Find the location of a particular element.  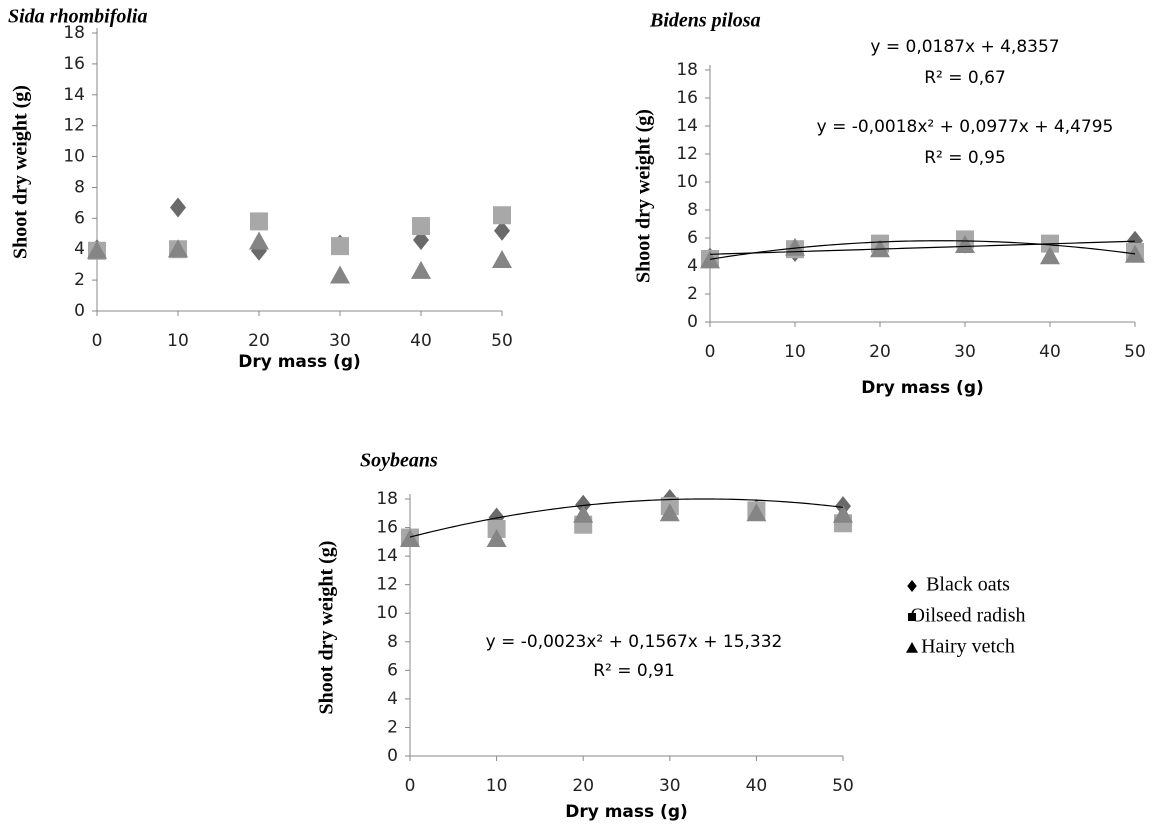

legend-label: Oilseed radish is located at coordinates (968, 616).